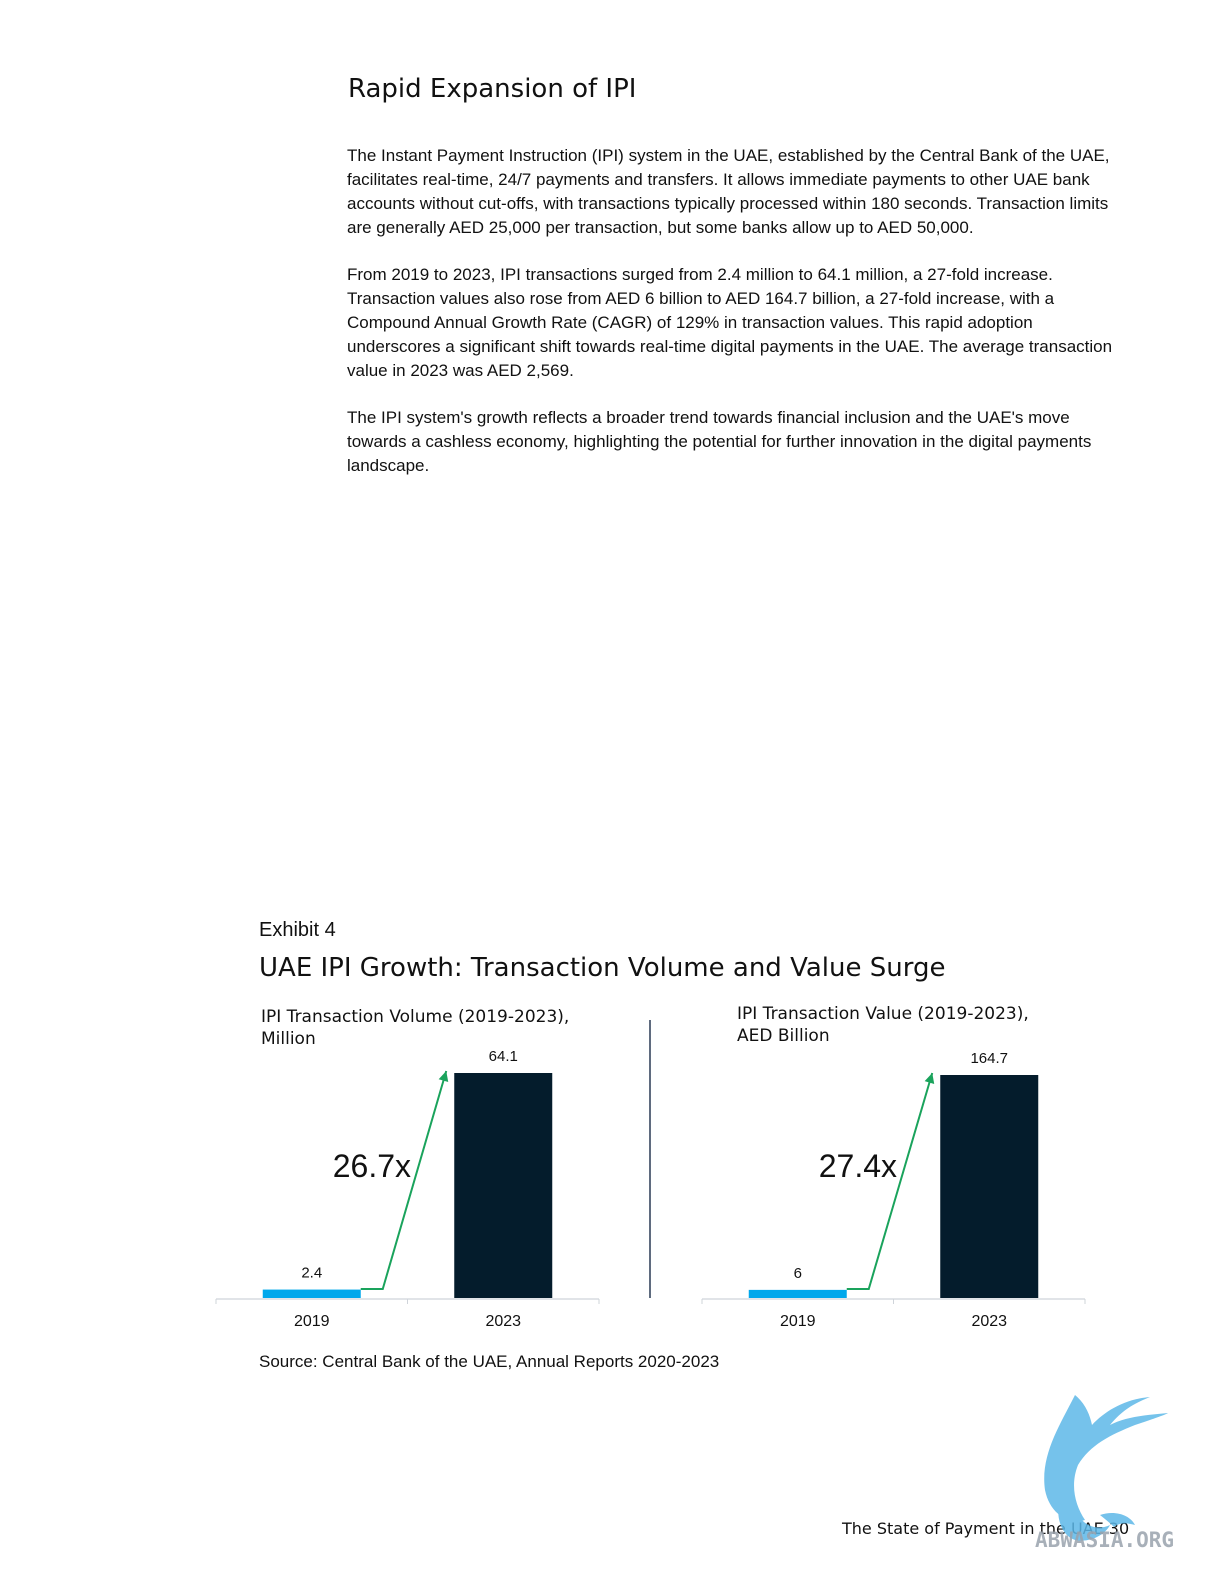  Describe the element at coordinates (415, 1017) in the screenshot. I see `chart-title-line: IPI Transaction Volume (2019-2023),` at that location.